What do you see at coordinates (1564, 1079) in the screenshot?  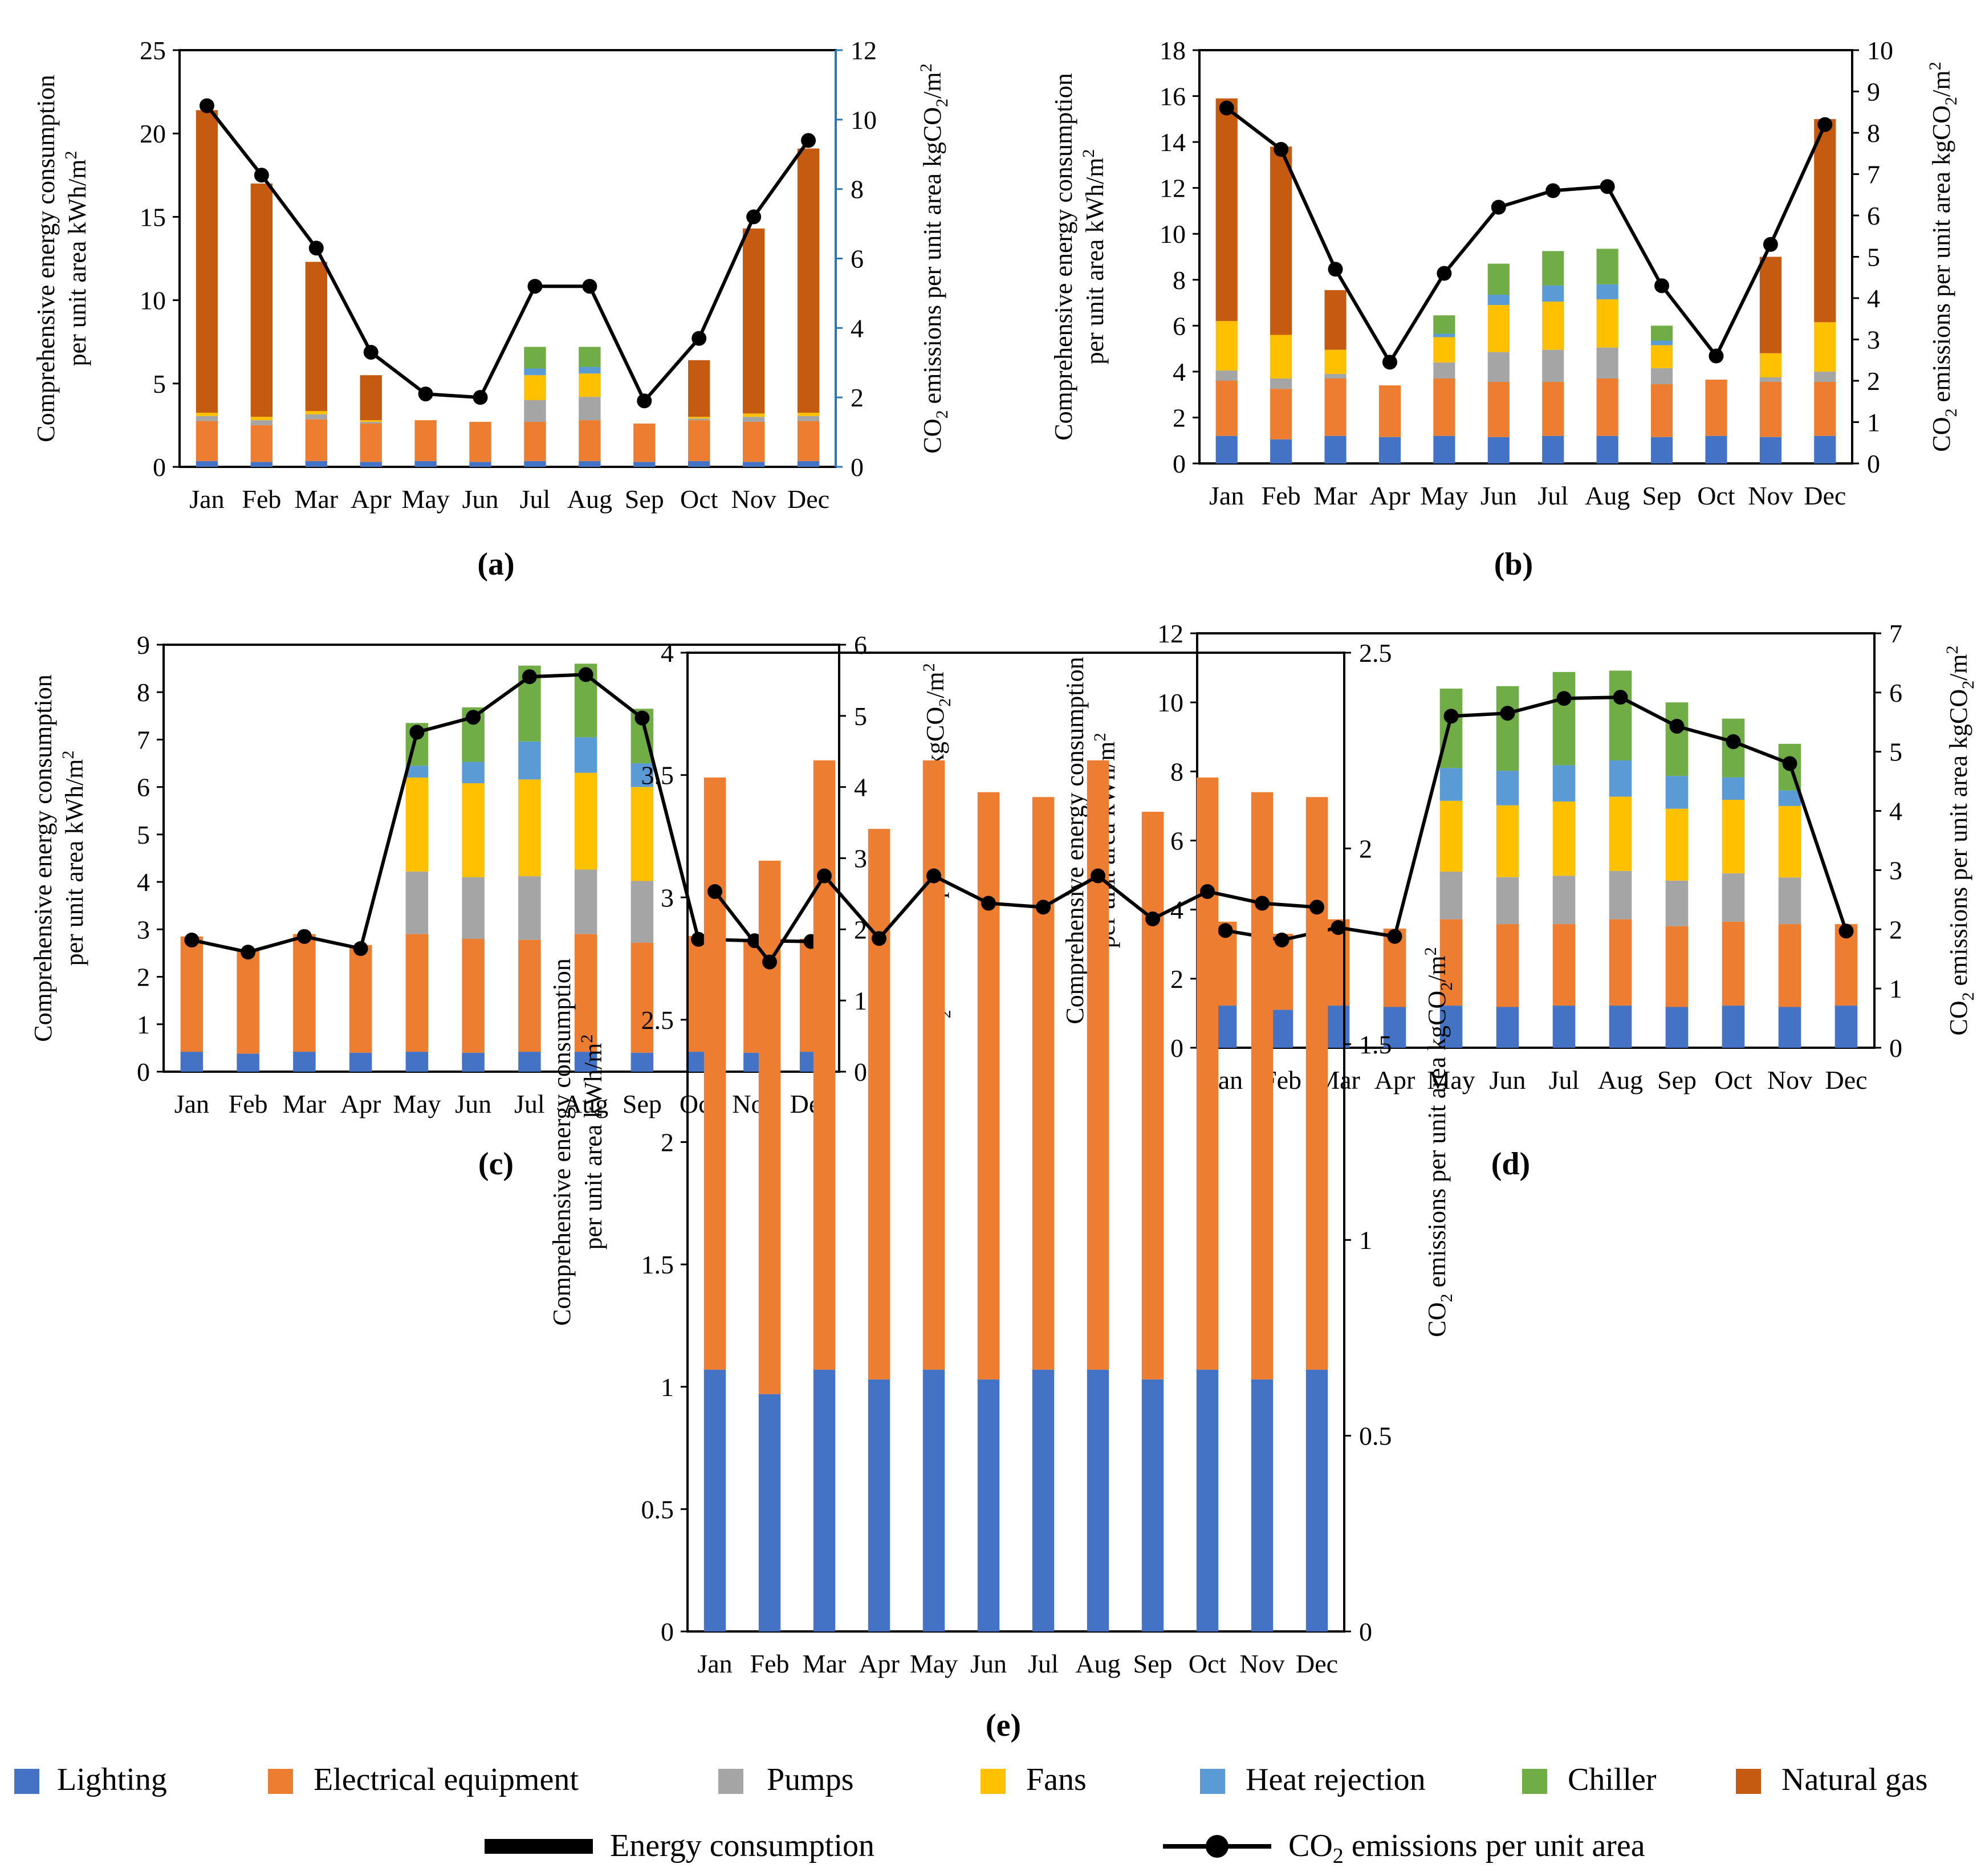 I see `panel-d-xtick-label: Jul` at bounding box center [1564, 1079].